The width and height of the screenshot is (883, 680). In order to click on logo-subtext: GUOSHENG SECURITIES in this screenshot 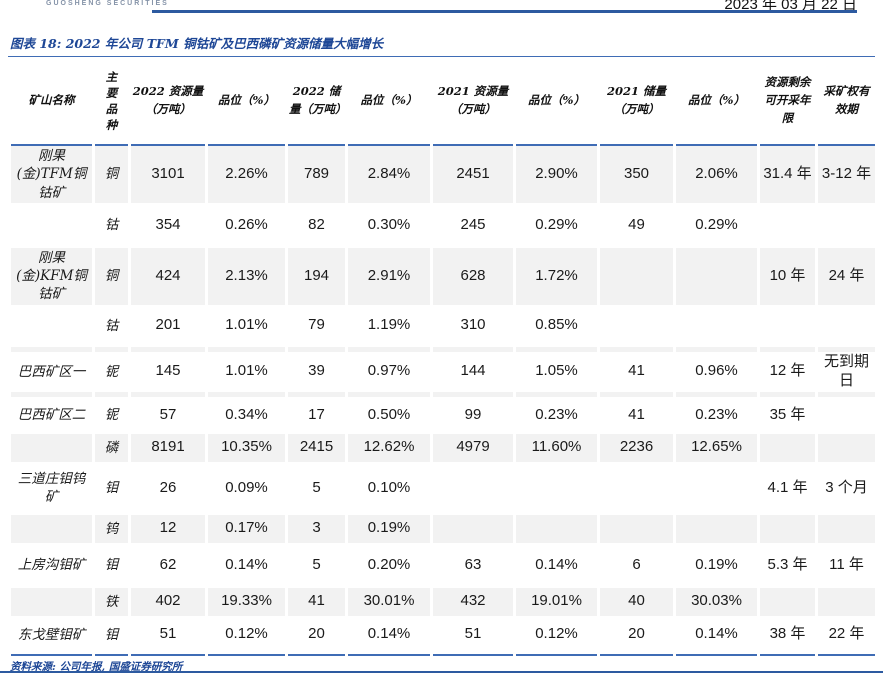, I will do `click(107, 3)`.